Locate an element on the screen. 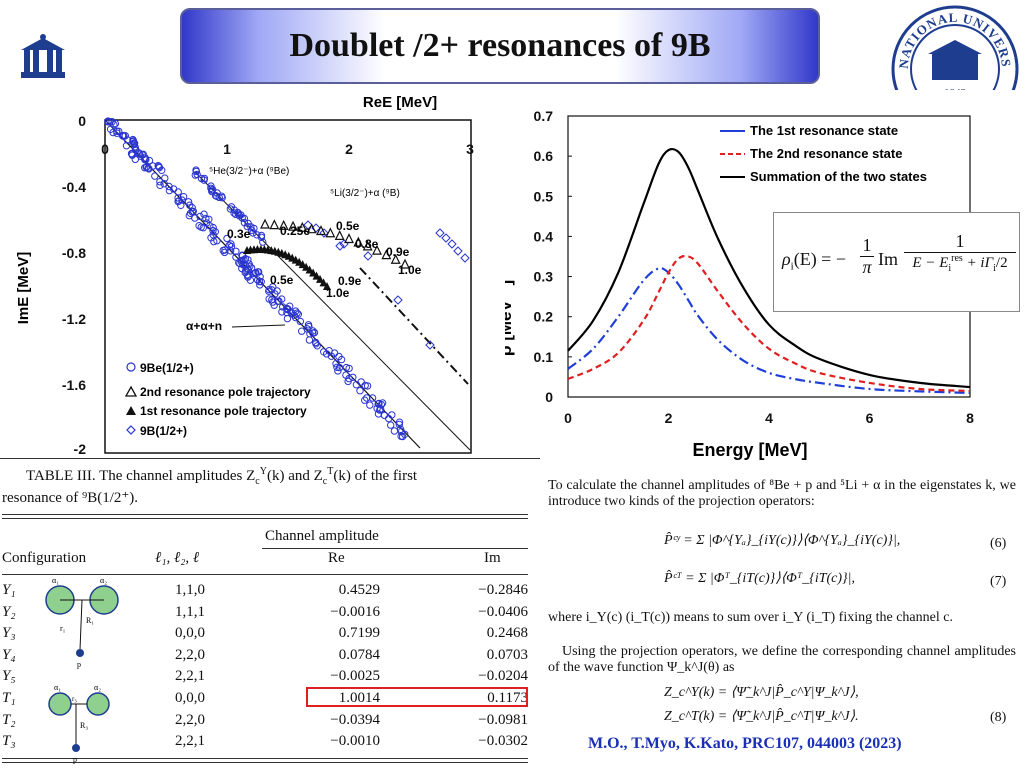  first-resonance-marker is located at coordinates (320, 278).